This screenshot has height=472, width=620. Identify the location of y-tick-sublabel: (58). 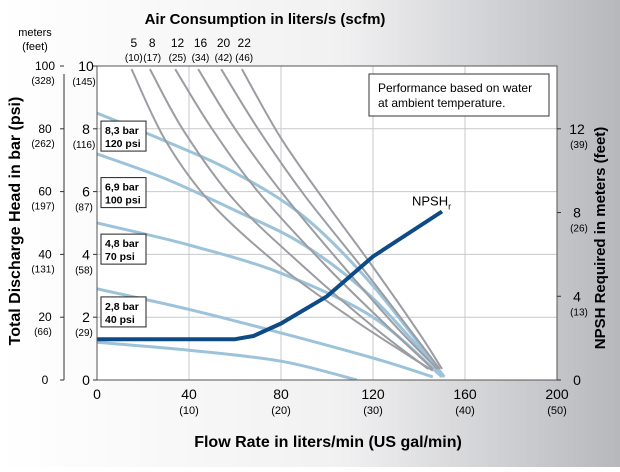
(84, 270).